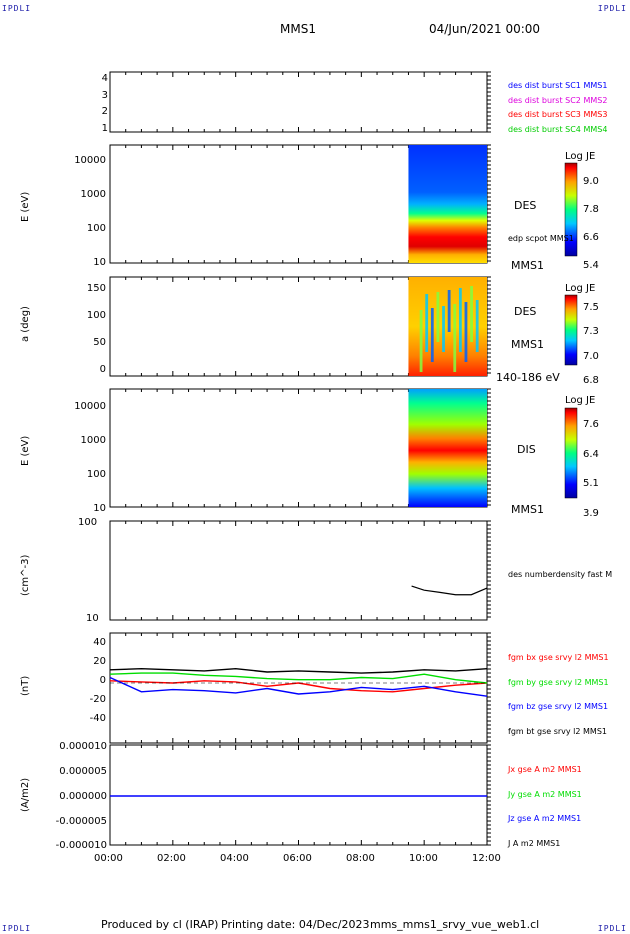 Image resolution: width=630 pixels, height=934 pixels. I want to click on panel-label: edp scpot MMS1, so click(541, 238).